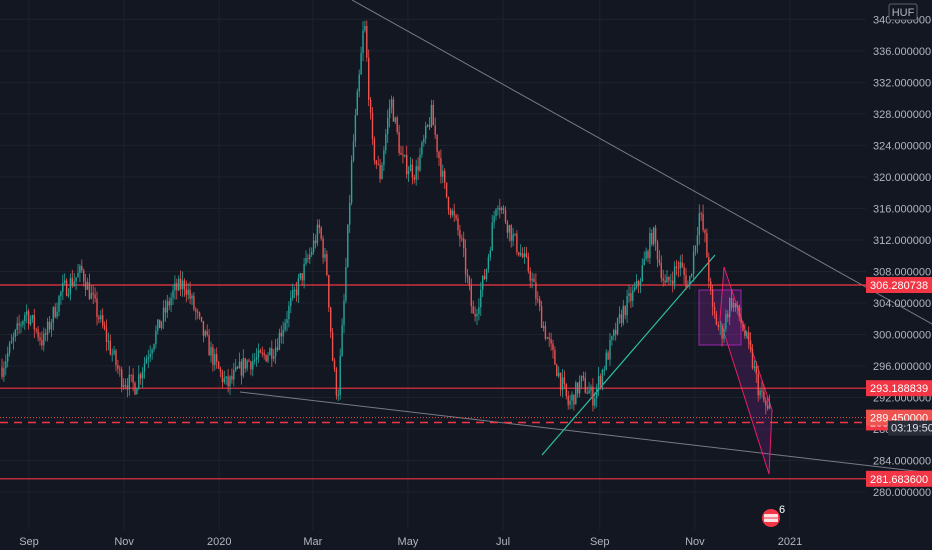  What do you see at coordinates (312, 542) in the screenshot?
I see `time-tick-label: Mar` at bounding box center [312, 542].